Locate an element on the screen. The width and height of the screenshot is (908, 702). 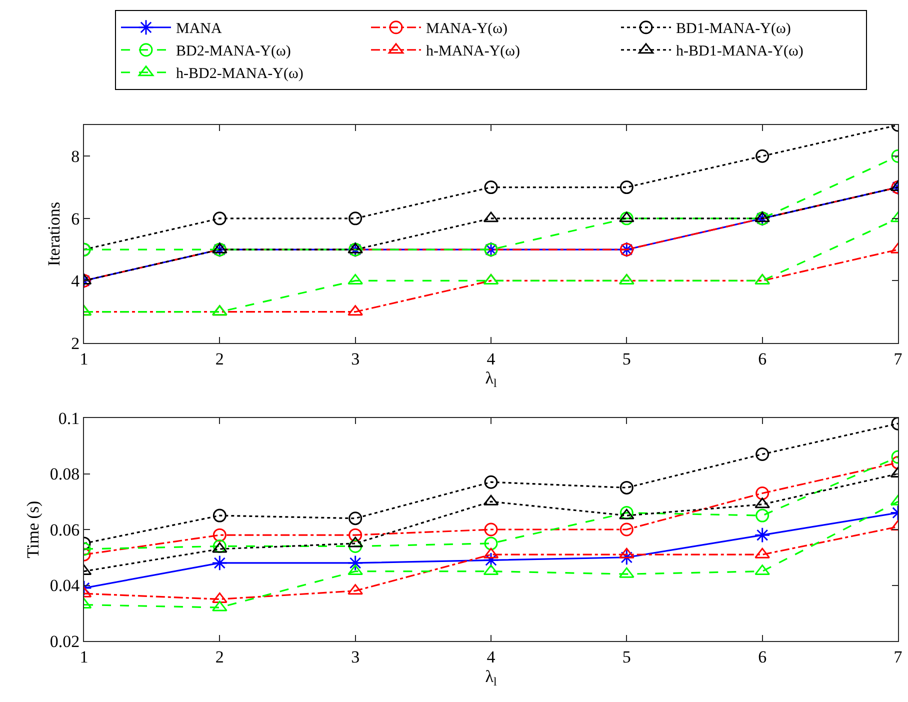
y-tick-label: 0.06 is located at coordinates (65, 530).